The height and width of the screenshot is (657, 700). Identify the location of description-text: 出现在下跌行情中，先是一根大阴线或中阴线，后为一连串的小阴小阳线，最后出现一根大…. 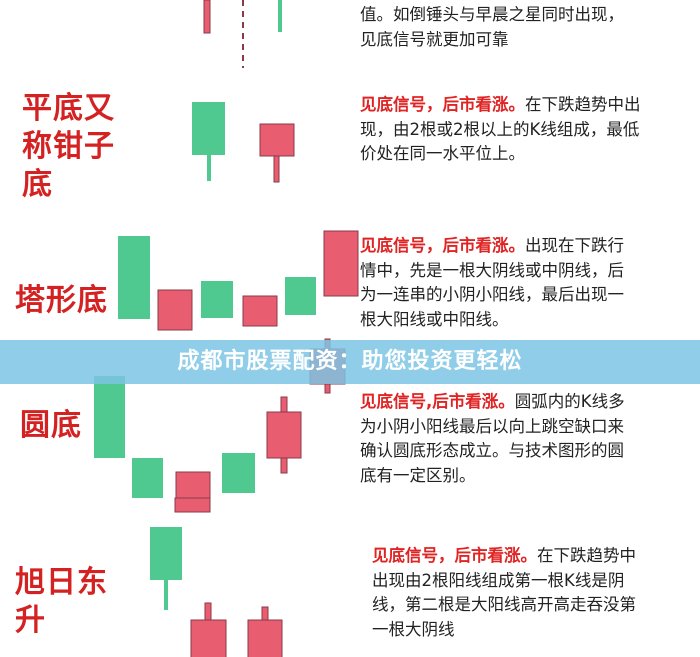
(492, 282).